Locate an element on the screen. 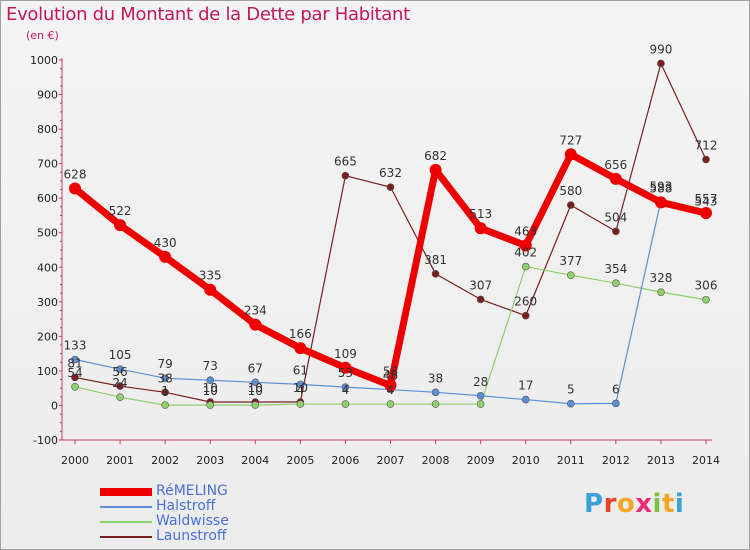 The height and width of the screenshot is (550, 750). y-tick-label: 300 is located at coordinates (47, 302).